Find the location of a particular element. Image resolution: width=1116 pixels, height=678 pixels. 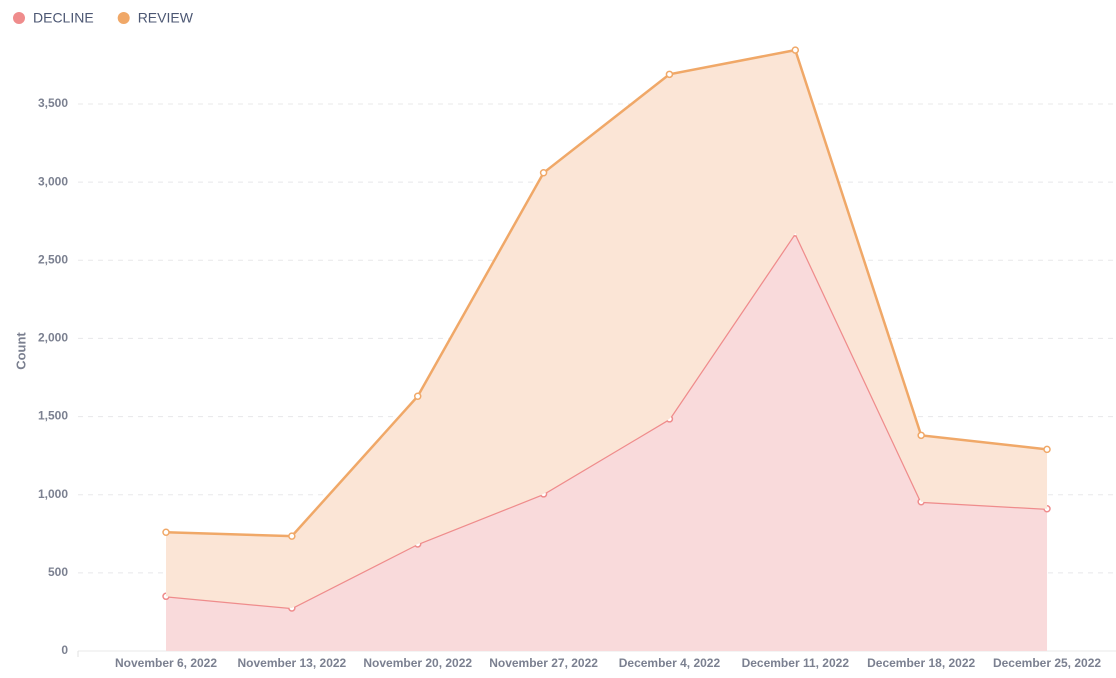

y-tick-label: 3,500 is located at coordinates (53, 103).